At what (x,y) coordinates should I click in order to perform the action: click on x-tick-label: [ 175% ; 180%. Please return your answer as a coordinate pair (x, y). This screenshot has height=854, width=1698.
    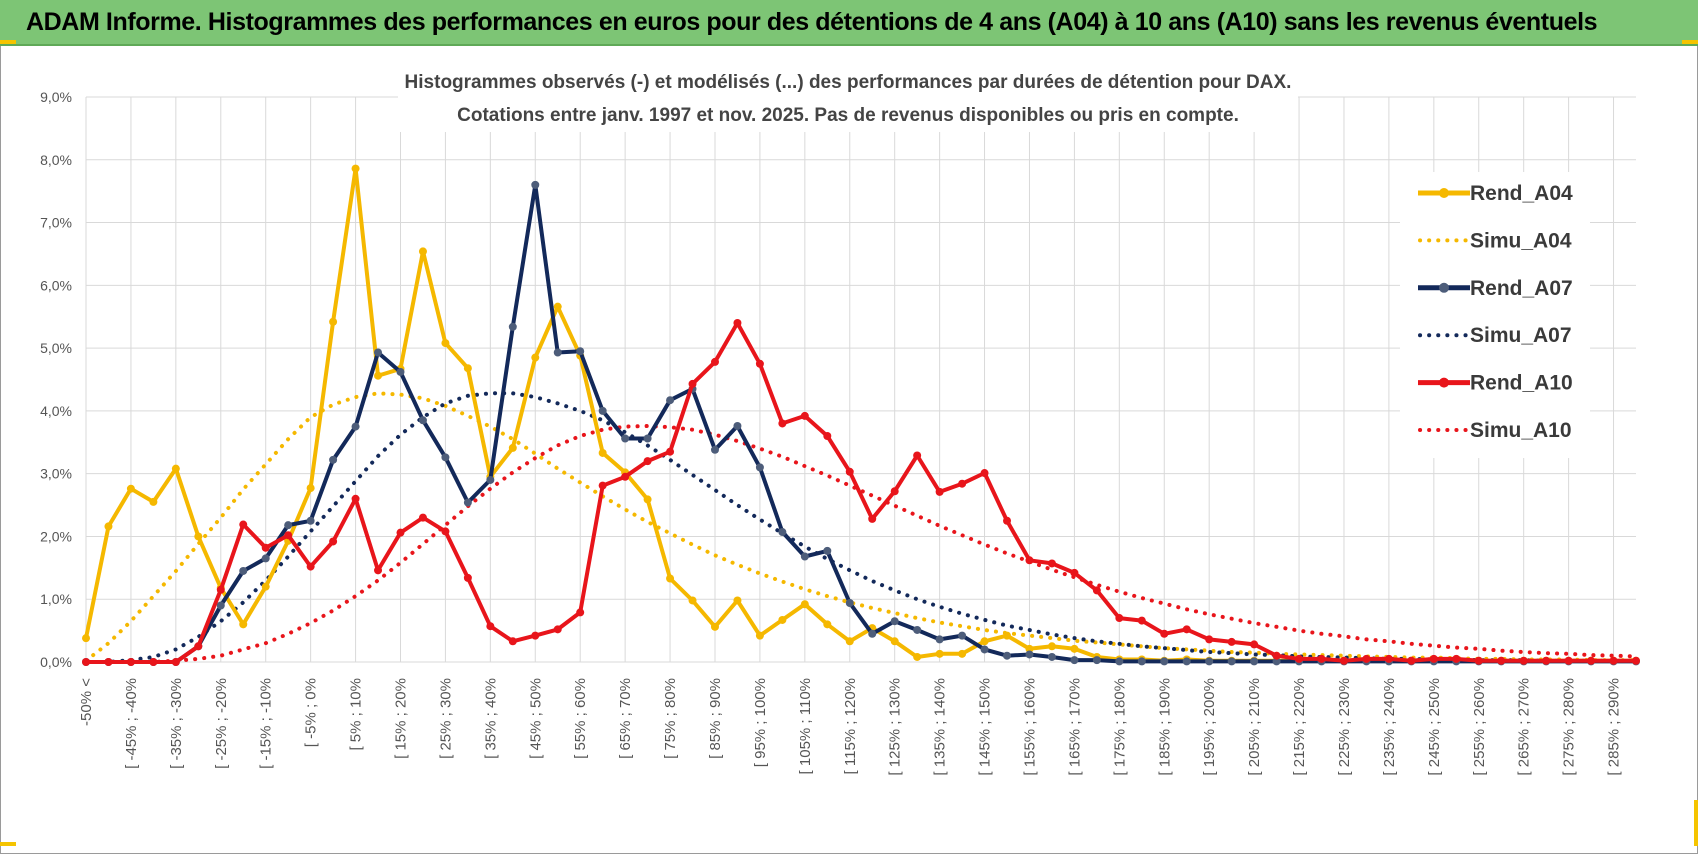
    Looking at the image, I should click on (1119, 727).